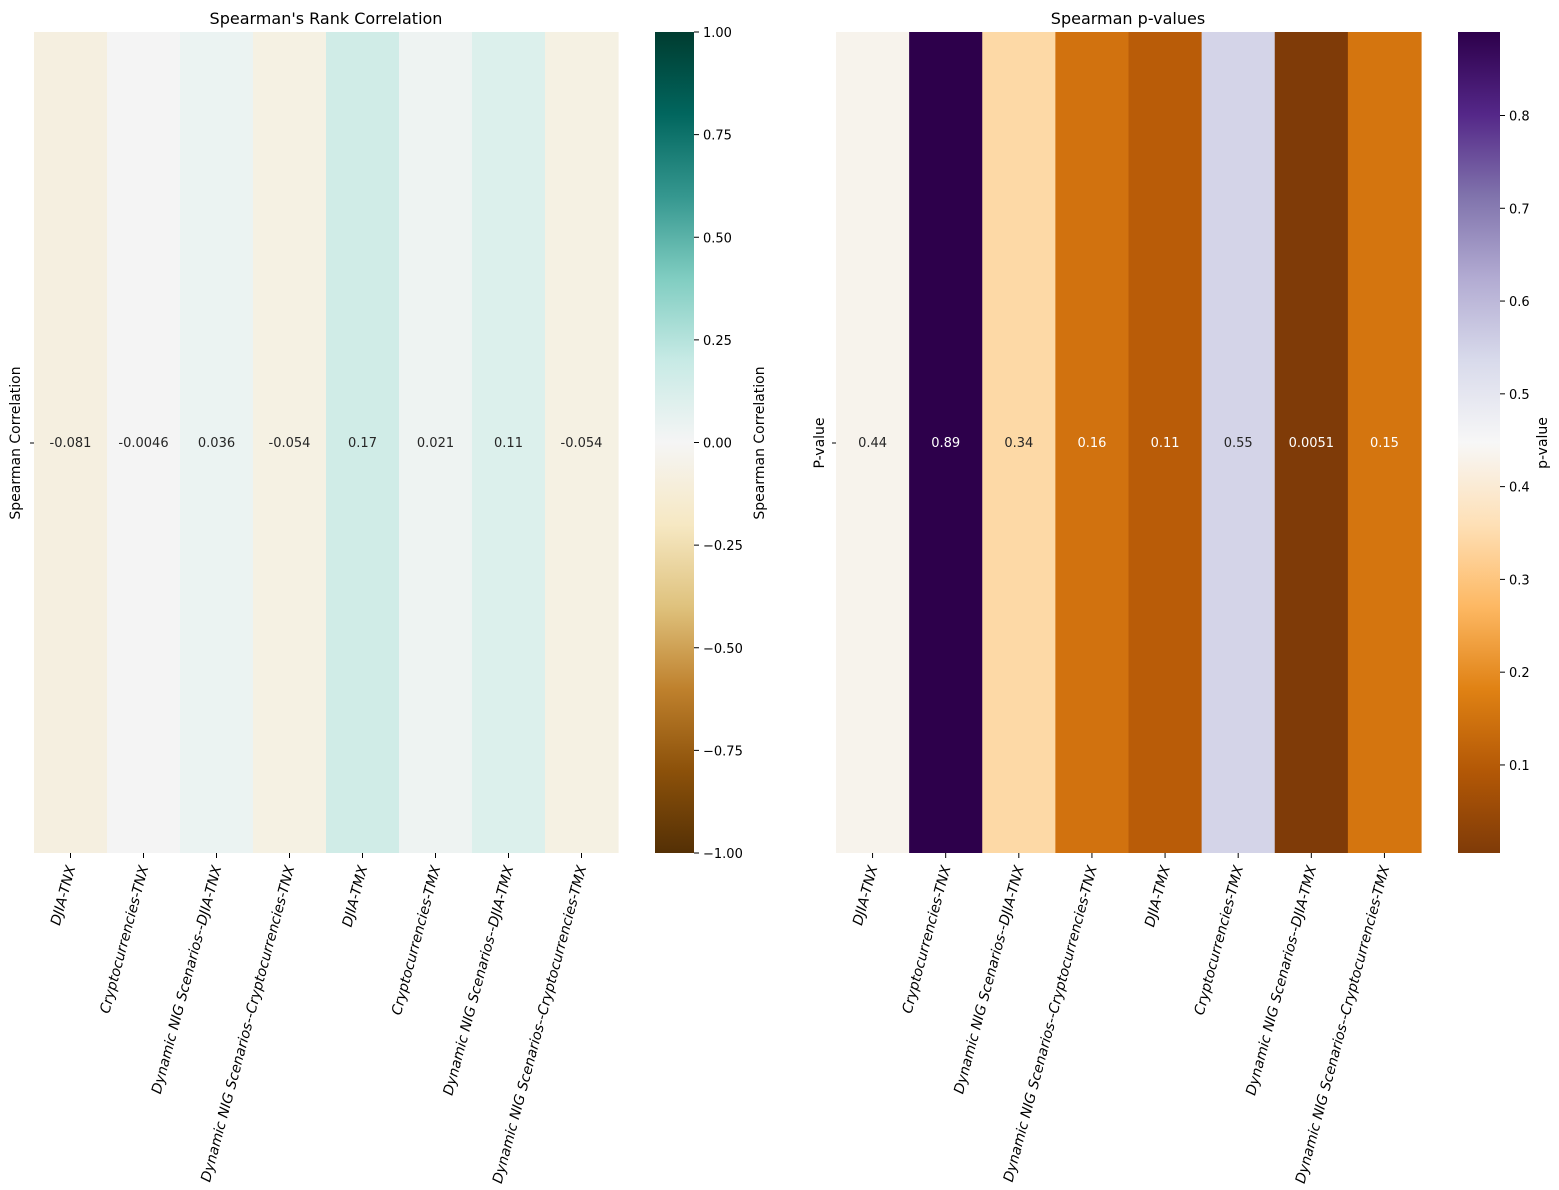 This screenshot has width=1559, height=1190. I want to click on correlation-colorbar-tick-label-3: 0.25, so click(717, 341).